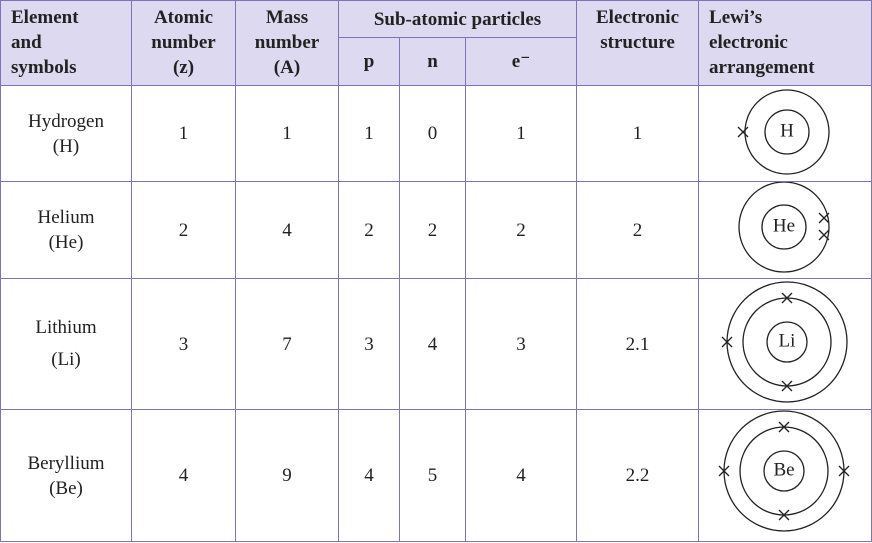 The image size is (872, 543). I want to click on element-name: Lithium, so click(66, 327).